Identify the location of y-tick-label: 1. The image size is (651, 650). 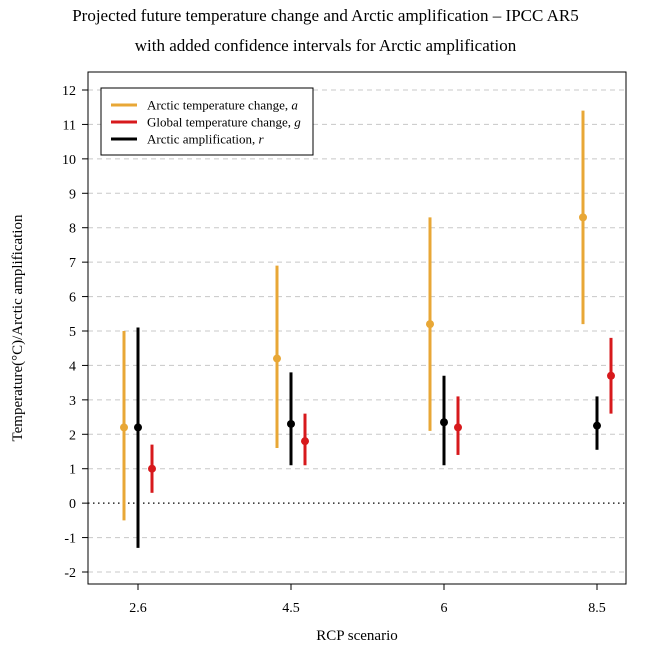
(72, 470).